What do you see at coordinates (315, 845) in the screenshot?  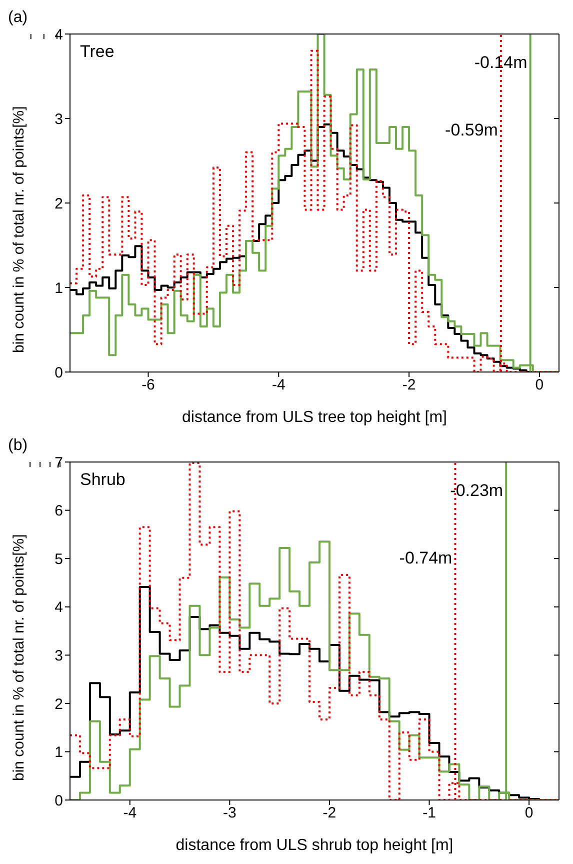 I see `x-axis-title: distance from ULS shrub top height [m]` at bounding box center [315, 845].